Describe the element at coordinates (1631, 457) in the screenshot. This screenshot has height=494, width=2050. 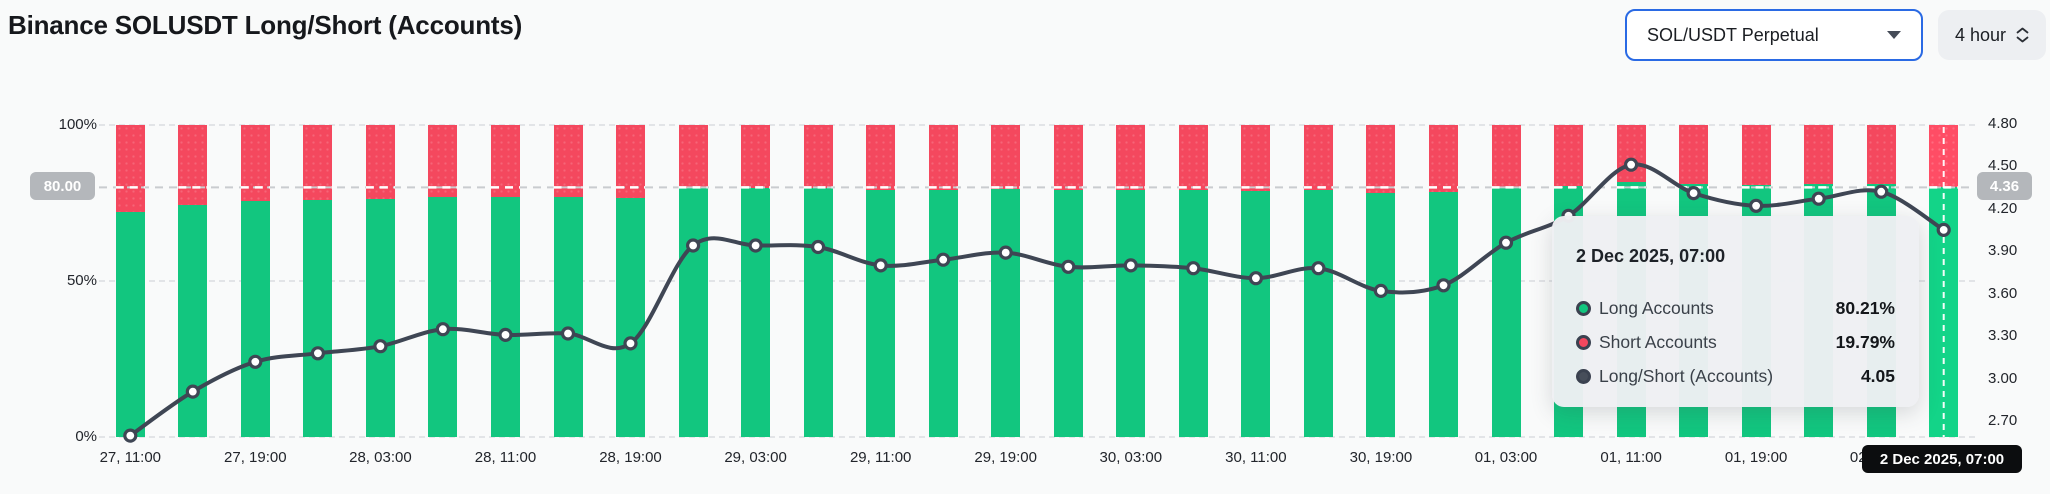
I see `x-axis-tick: 01, 11:00` at that location.